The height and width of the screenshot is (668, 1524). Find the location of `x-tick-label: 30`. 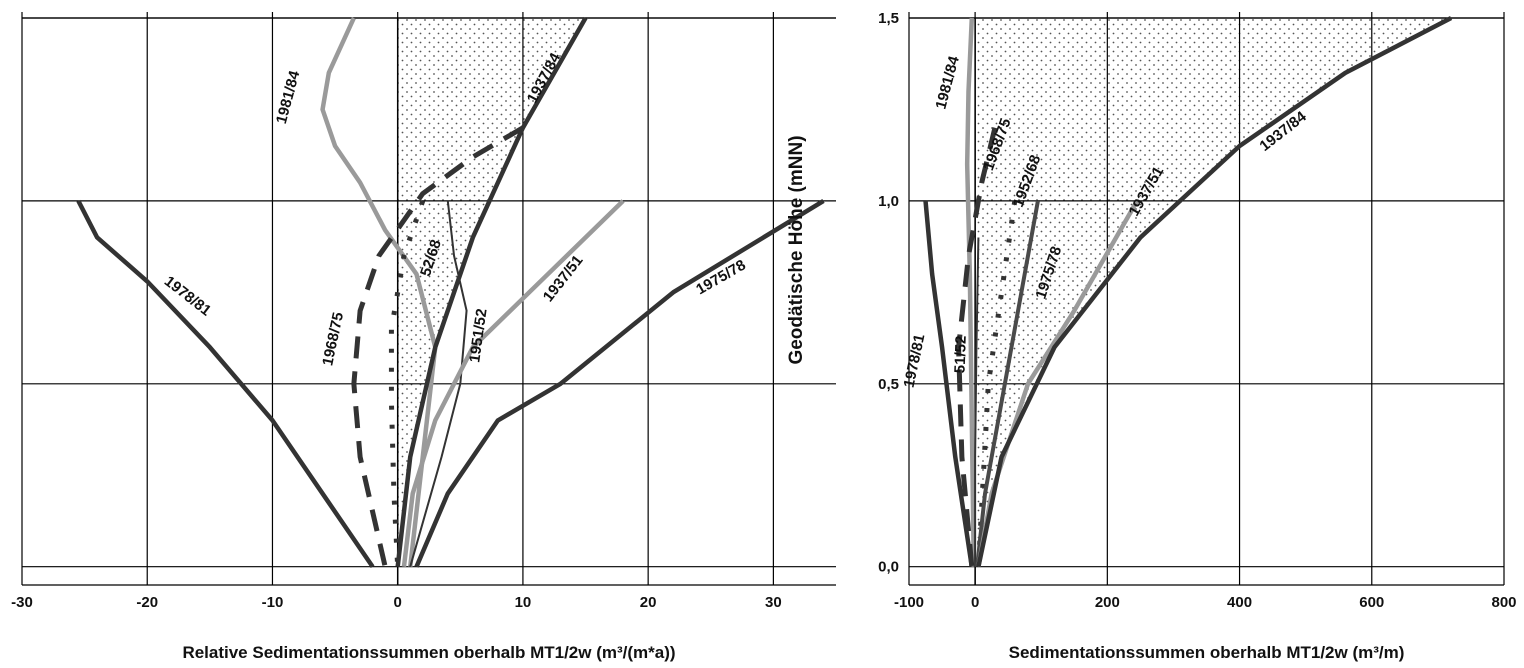

x-tick-label: 30 is located at coordinates (773, 602).